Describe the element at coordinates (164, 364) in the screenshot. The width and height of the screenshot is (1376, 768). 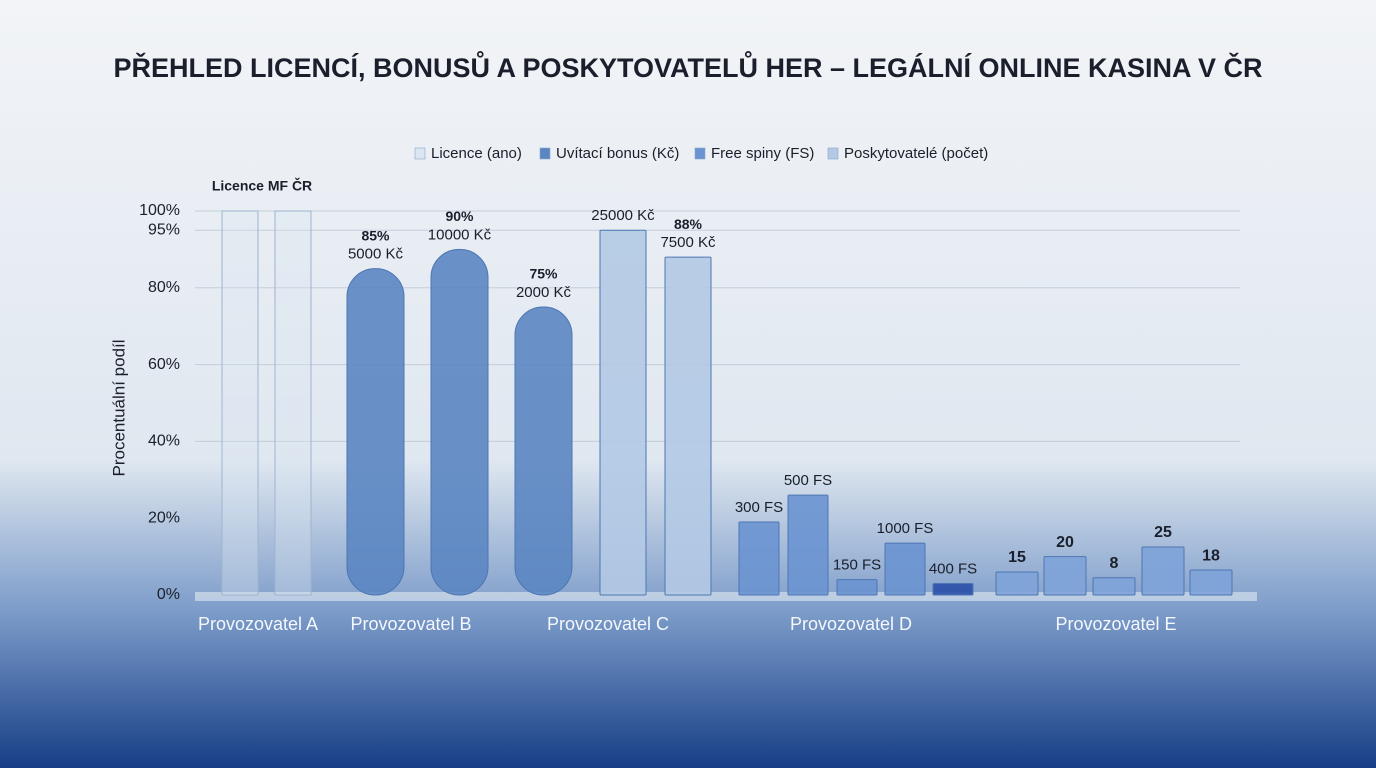
I see `y-tick-label: 60%` at that location.